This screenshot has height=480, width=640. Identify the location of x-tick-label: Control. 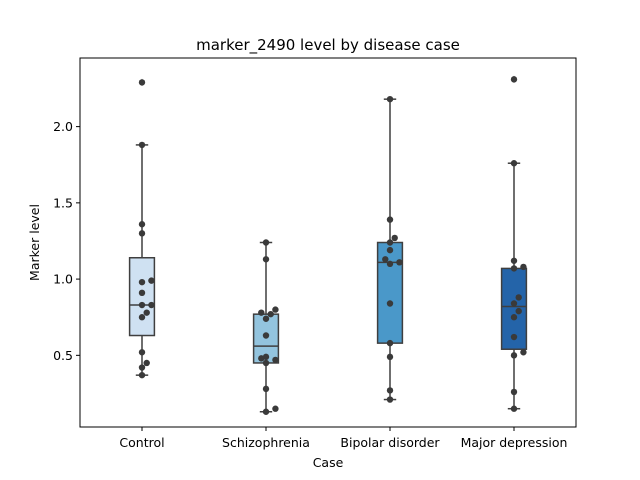
(141, 442).